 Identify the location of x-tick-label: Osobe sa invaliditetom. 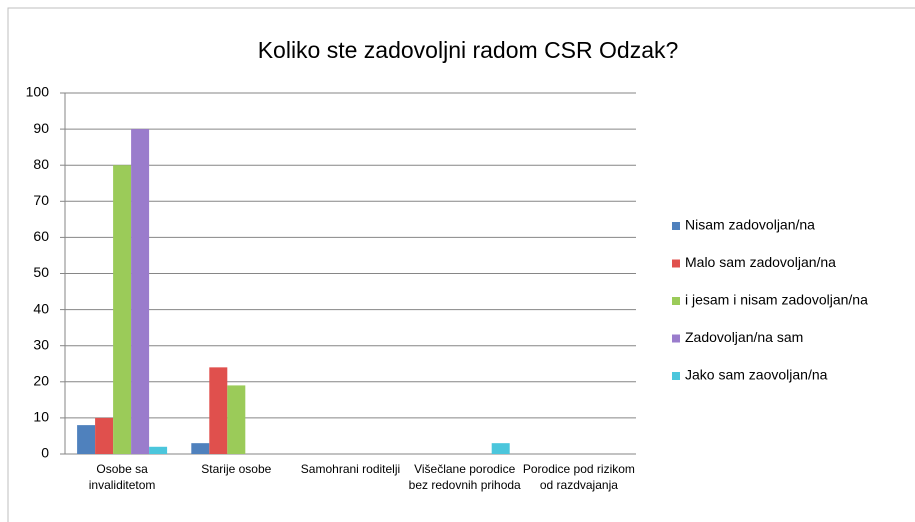
(122, 477).